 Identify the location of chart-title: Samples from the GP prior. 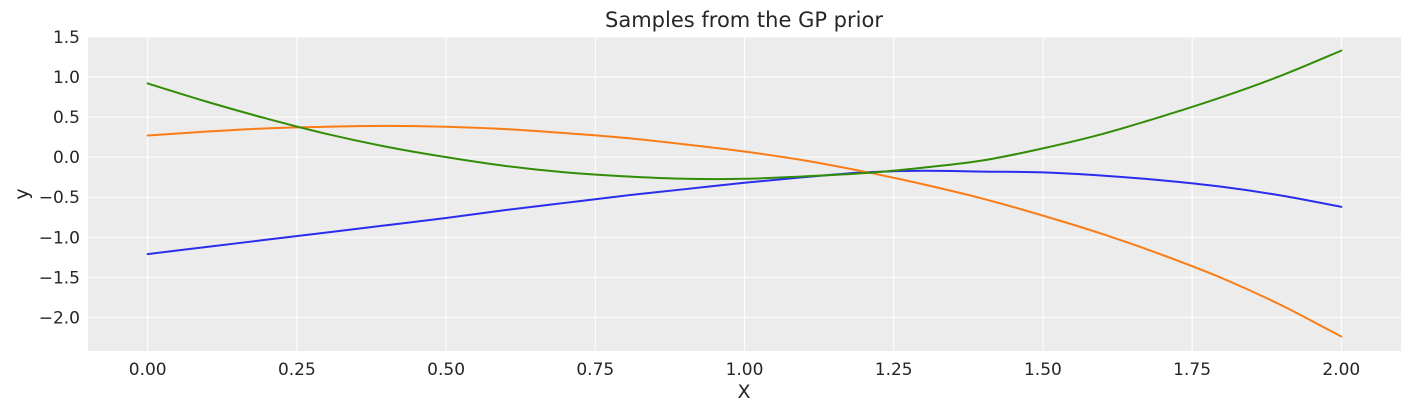
(744, 20).